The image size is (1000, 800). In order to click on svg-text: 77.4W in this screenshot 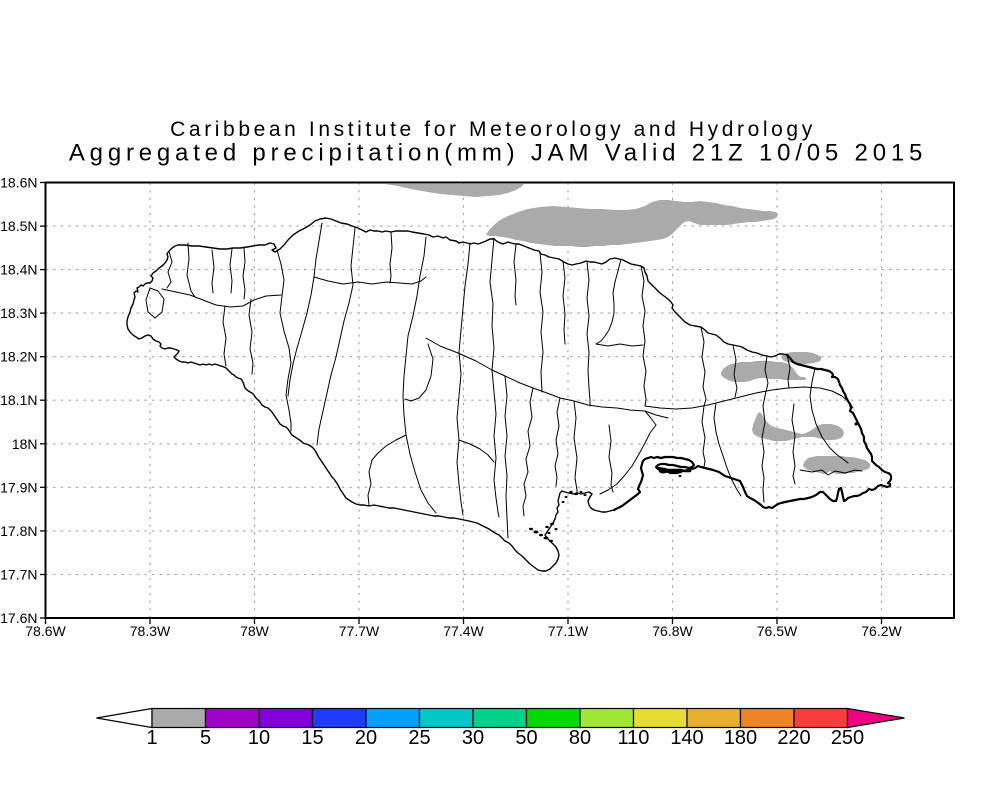, I will do `click(463, 631)`.